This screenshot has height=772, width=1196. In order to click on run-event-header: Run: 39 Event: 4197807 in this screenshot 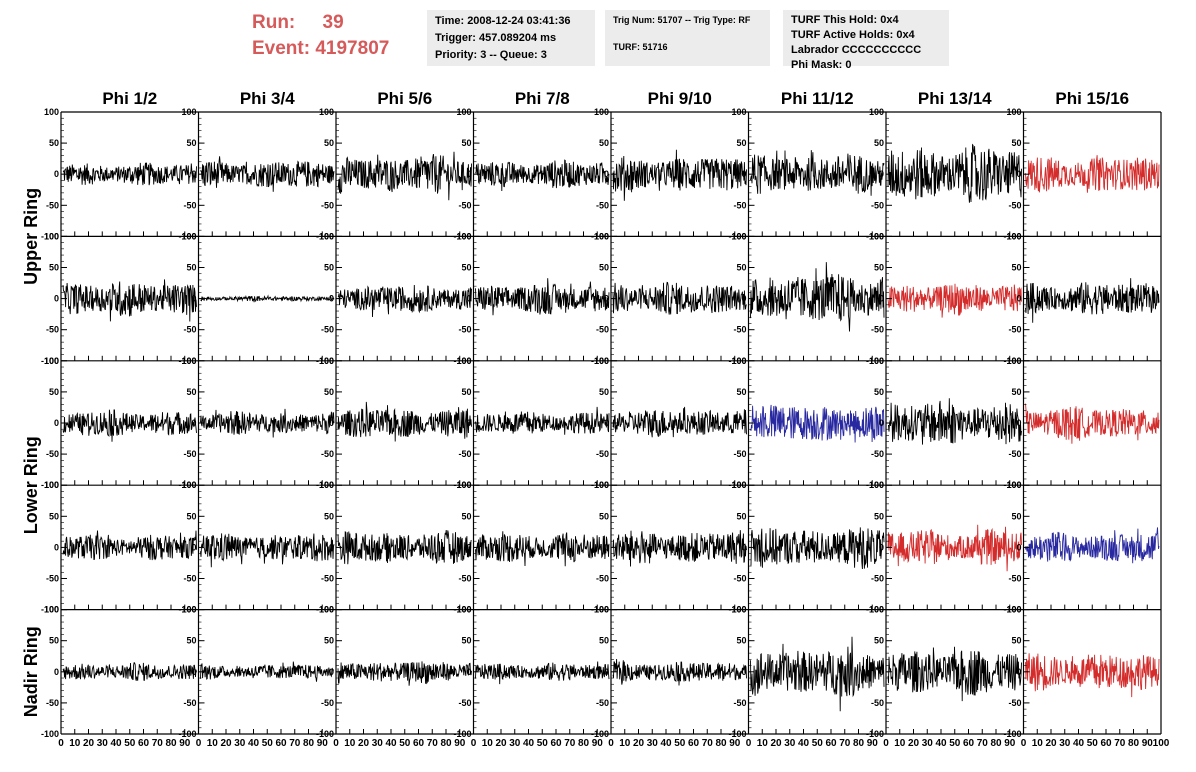, I will do `click(337, 36)`.